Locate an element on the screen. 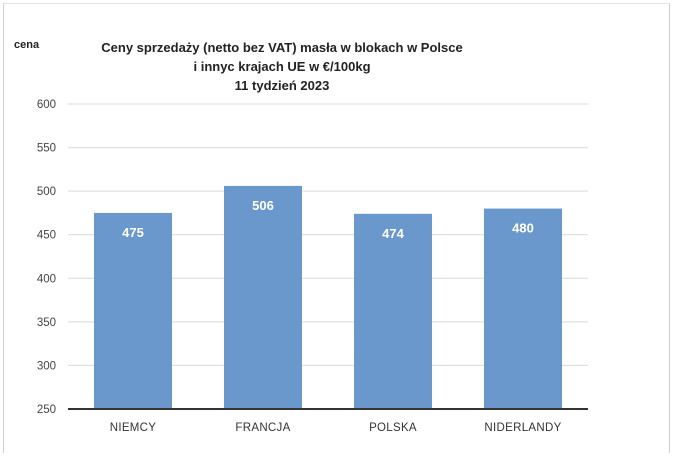 Image resolution: width=676 pixels, height=457 pixels. category-label: NIDERLANDY is located at coordinates (522, 428).